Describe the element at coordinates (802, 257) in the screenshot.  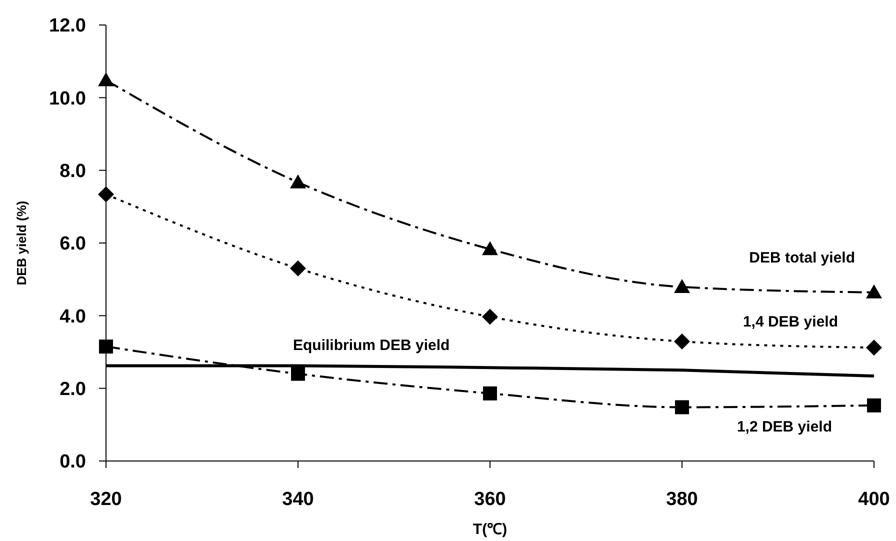
I see `series-label: DEB total yield` at that location.